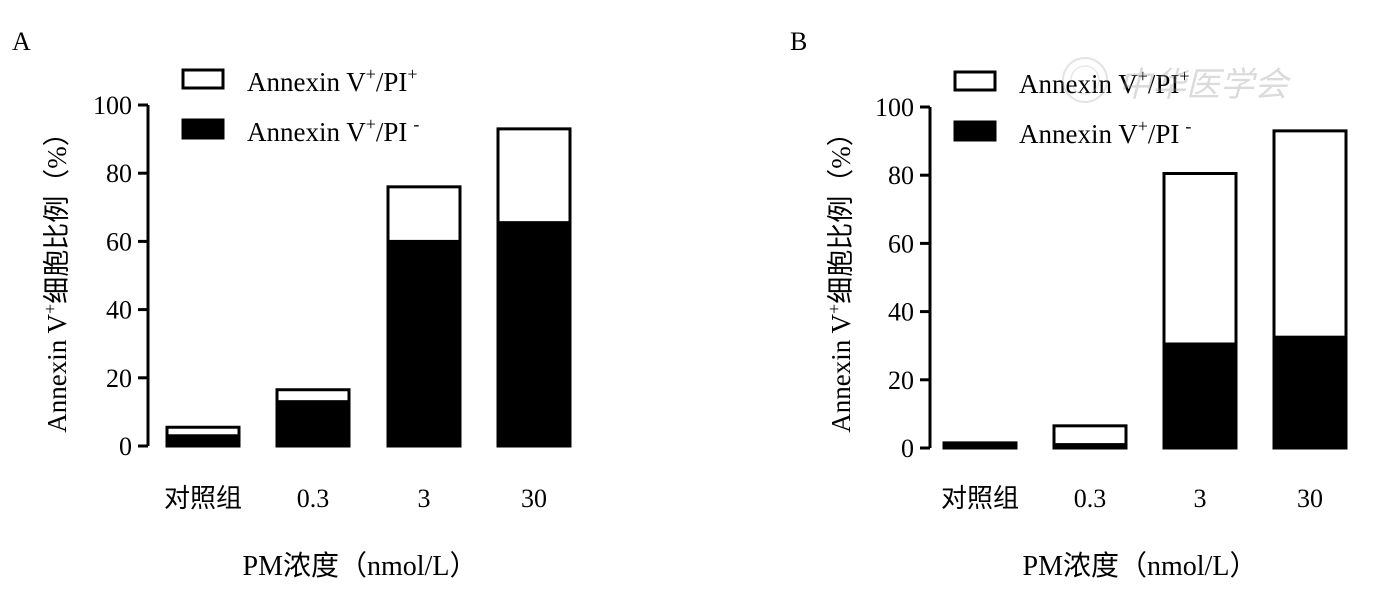 The width and height of the screenshot is (1388, 590). I want to click on watermark-seal, so click(1085, 80).